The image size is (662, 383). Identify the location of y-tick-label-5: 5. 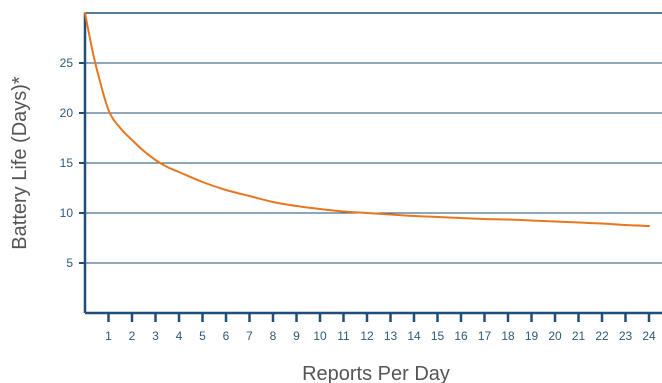
(69, 263).